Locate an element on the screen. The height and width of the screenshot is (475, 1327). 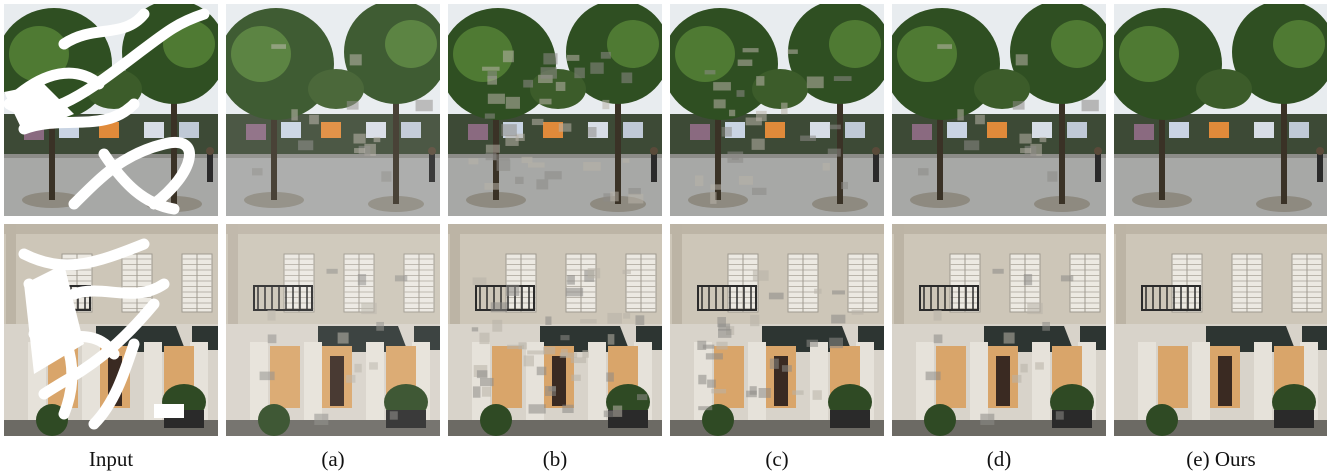
facade-c-image is located at coordinates (777, 330).